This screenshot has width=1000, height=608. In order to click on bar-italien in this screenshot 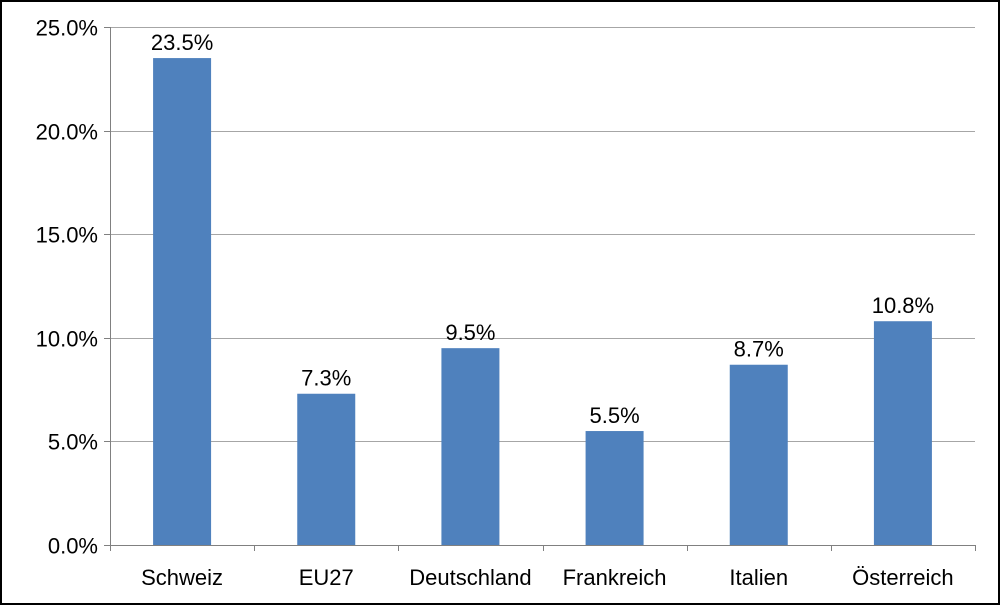, I will do `click(758, 454)`.